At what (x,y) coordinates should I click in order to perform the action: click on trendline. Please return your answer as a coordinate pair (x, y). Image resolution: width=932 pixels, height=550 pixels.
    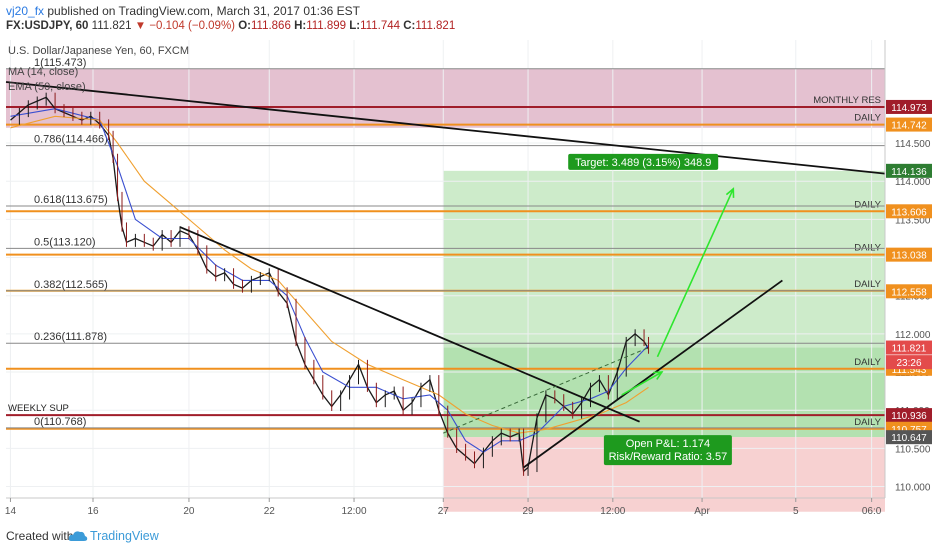
    Looking at the image, I should click on (653, 374).